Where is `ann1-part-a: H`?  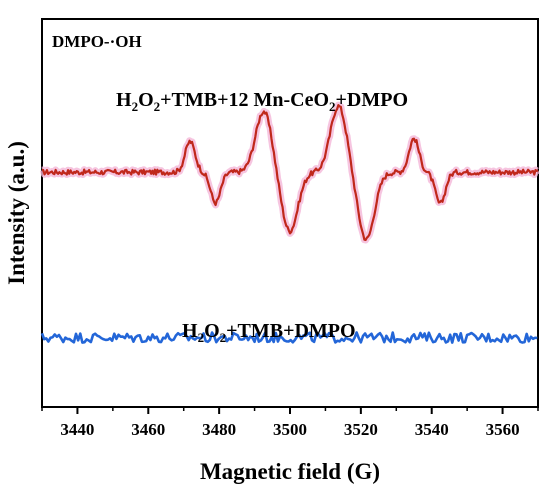
ann1-part-a: H is located at coordinates (124, 100).